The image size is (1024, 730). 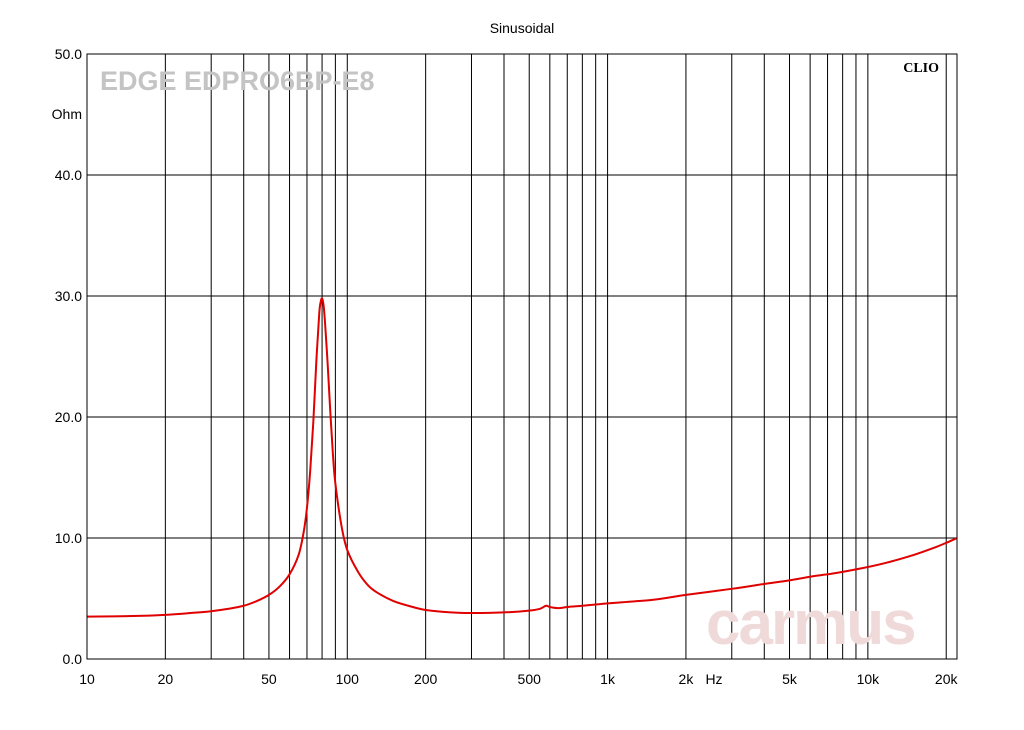 What do you see at coordinates (530, 679) in the screenshot?
I see `x-tick-label-5: 500` at bounding box center [530, 679].